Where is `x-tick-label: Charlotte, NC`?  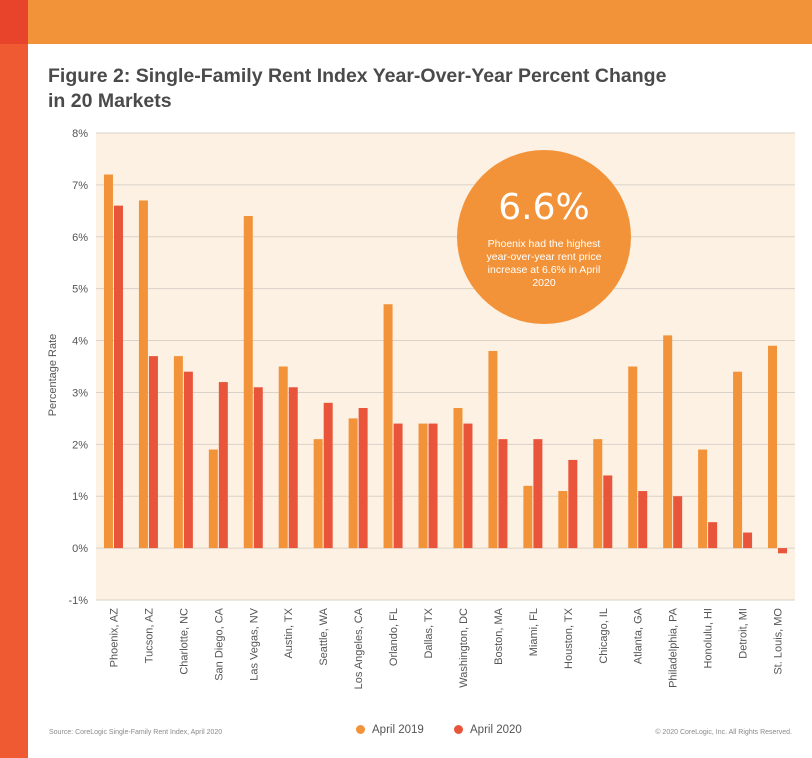
x-tick-label: Charlotte, NC is located at coordinates (184, 641).